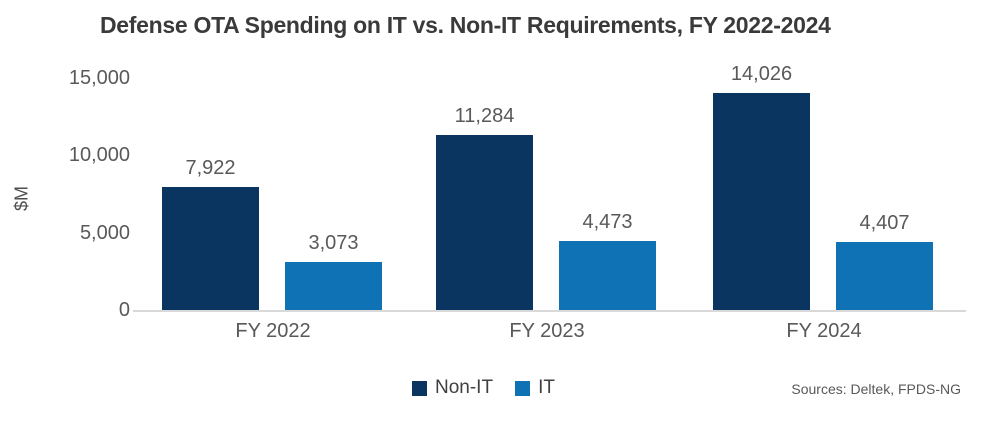 This screenshot has width=987, height=428. I want to click on y-tick: 10,000, so click(99, 155).